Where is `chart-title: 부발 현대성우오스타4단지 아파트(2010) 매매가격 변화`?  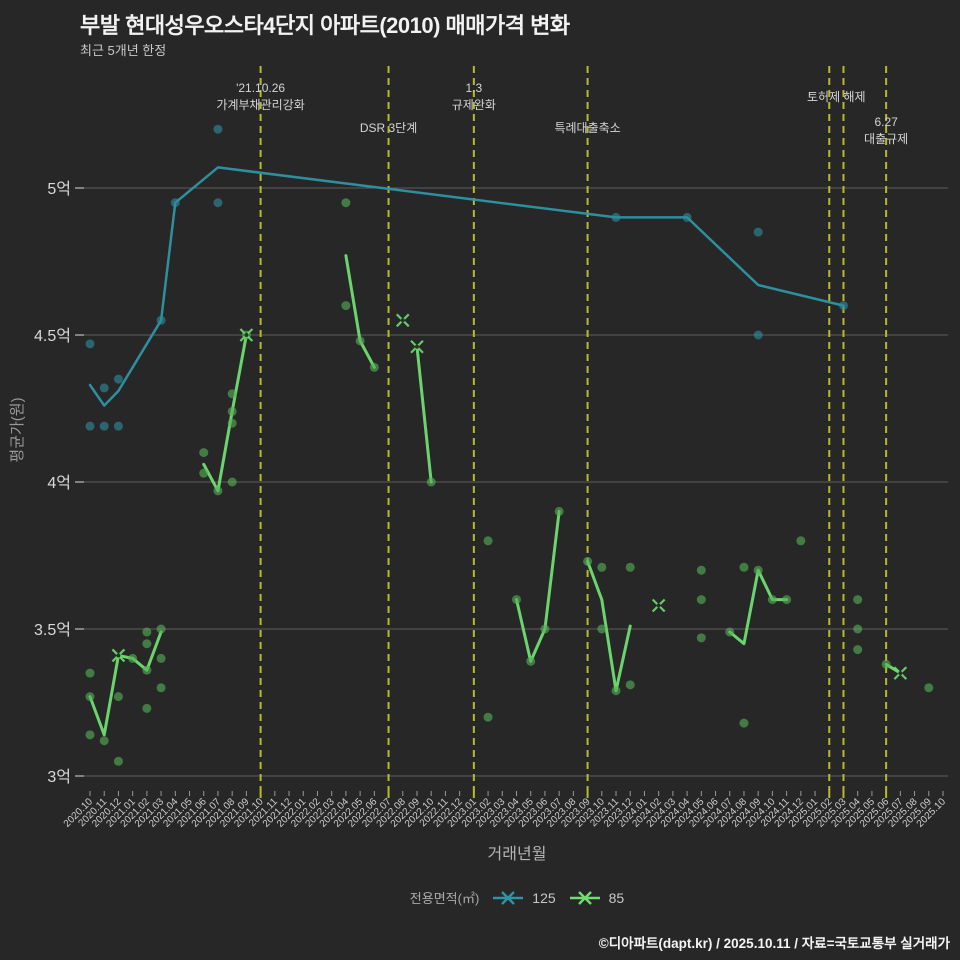 chart-title: 부발 현대성우오스타4단지 아파트(2010) 매매가격 변화 is located at coordinates (325, 25).